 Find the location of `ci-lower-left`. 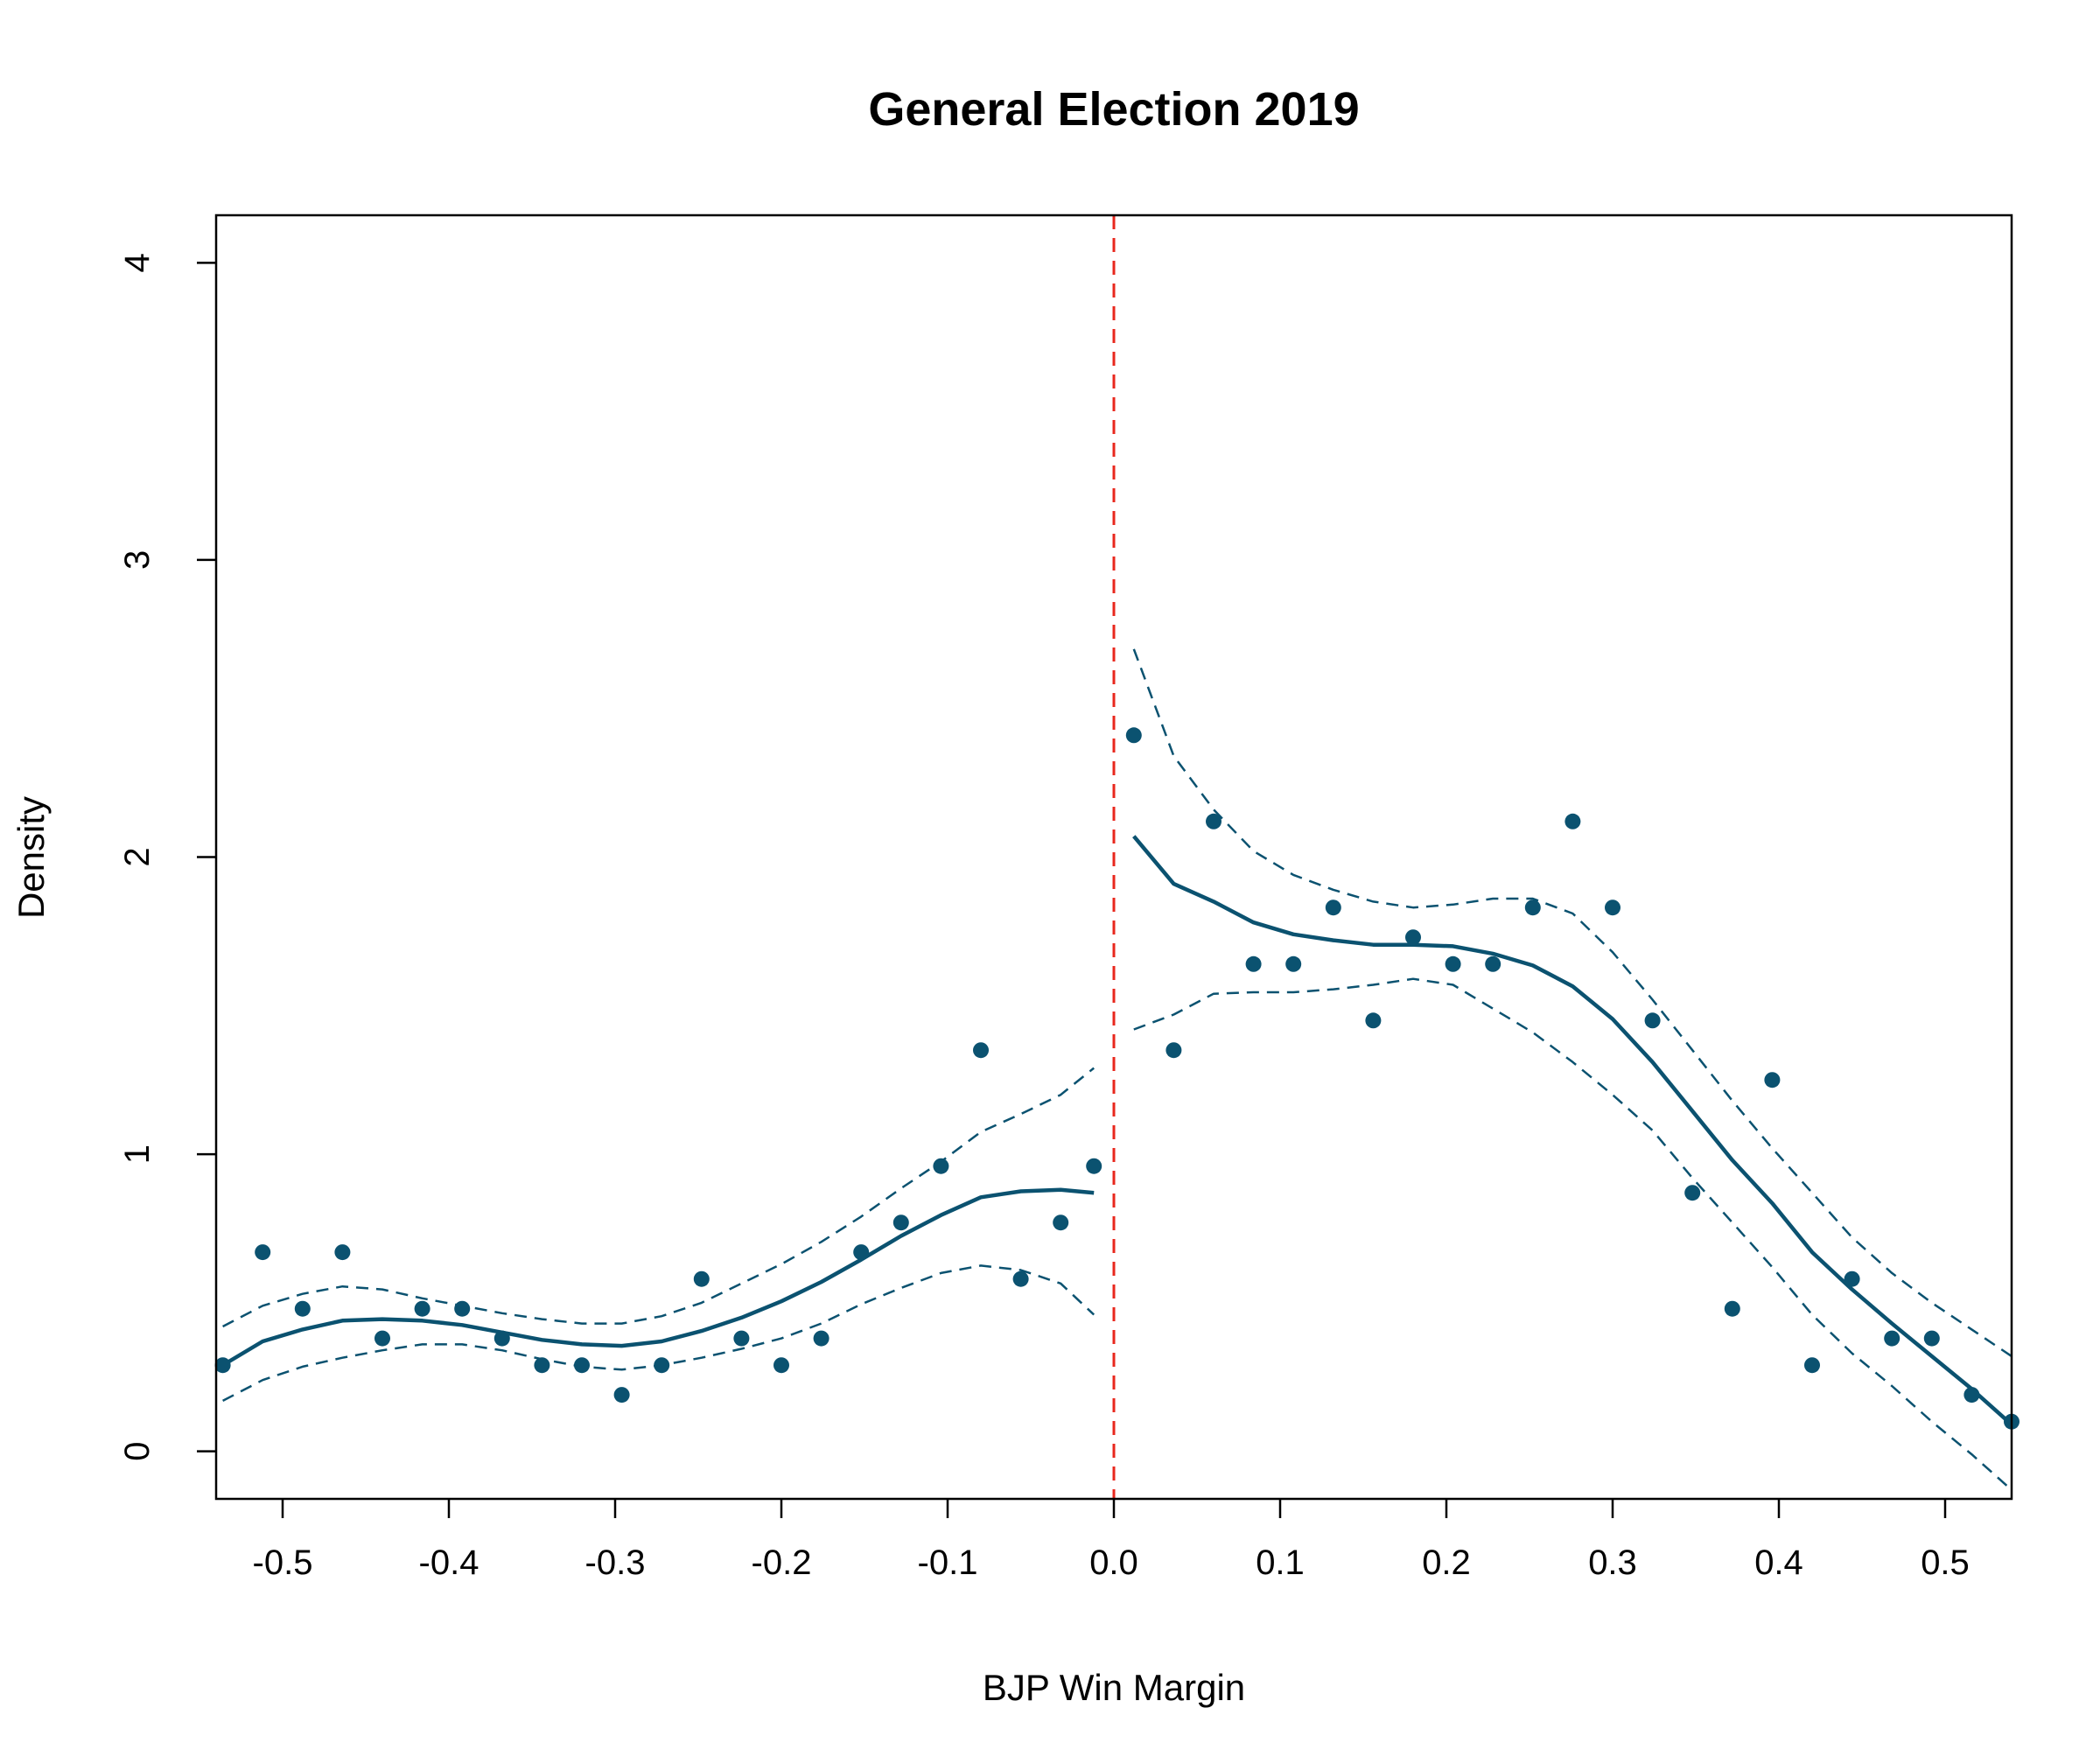

ci-lower-left is located at coordinates (659, 1333).